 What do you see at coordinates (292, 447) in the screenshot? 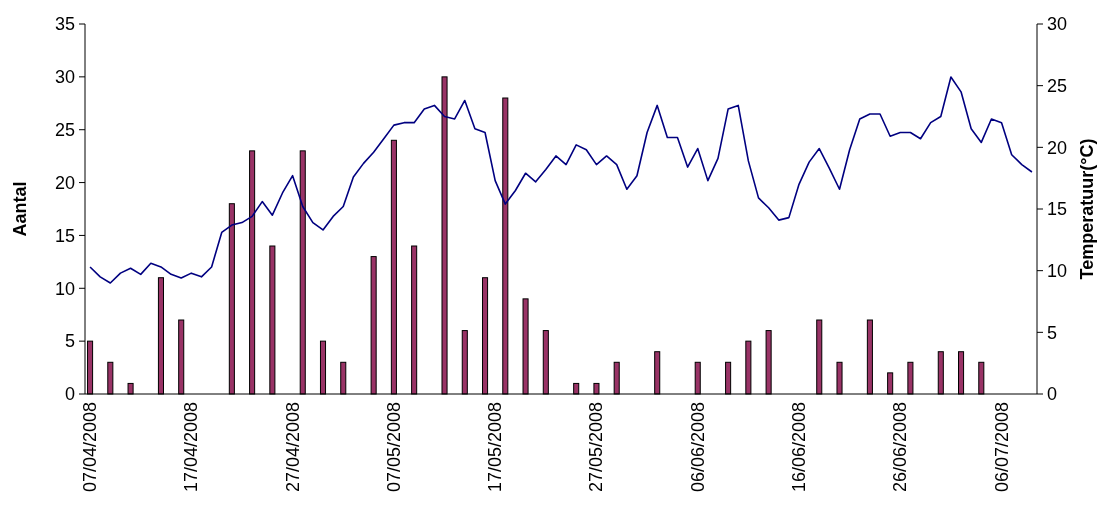
I see `x-tick-label: 27/04/2008` at bounding box center [292, 447].